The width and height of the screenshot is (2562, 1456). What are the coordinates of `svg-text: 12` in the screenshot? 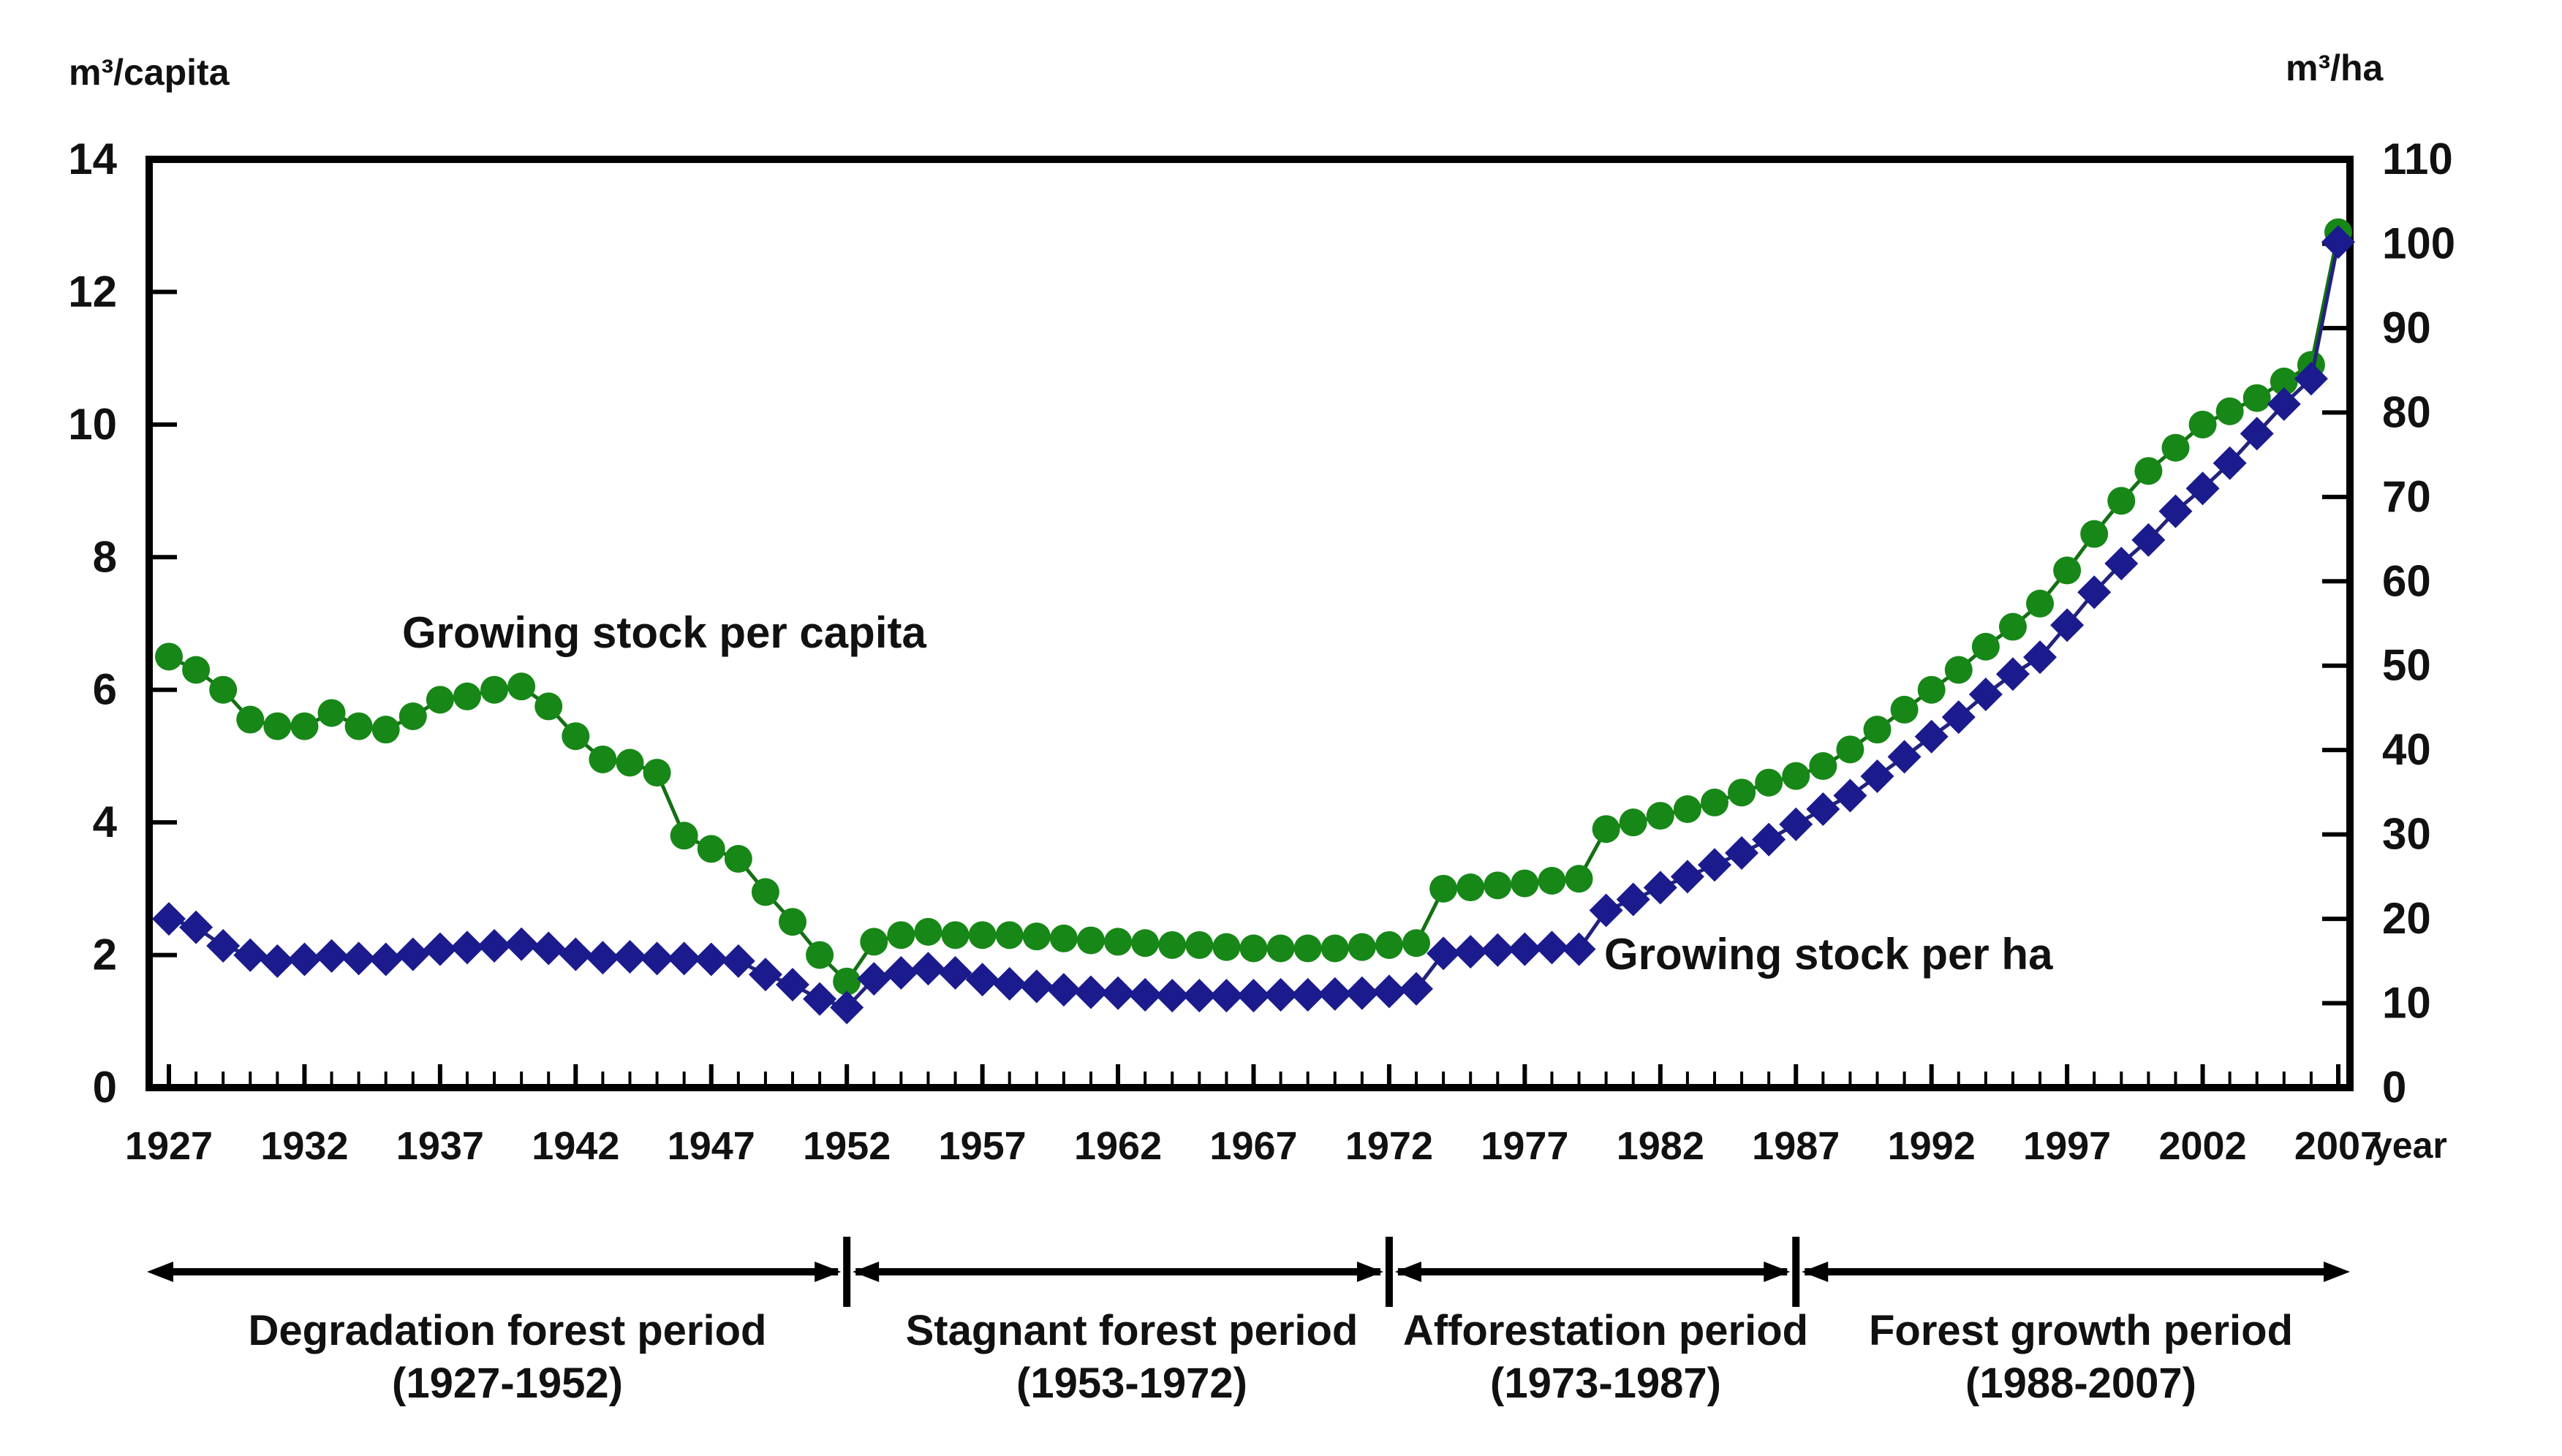 It's located at (92, 291).